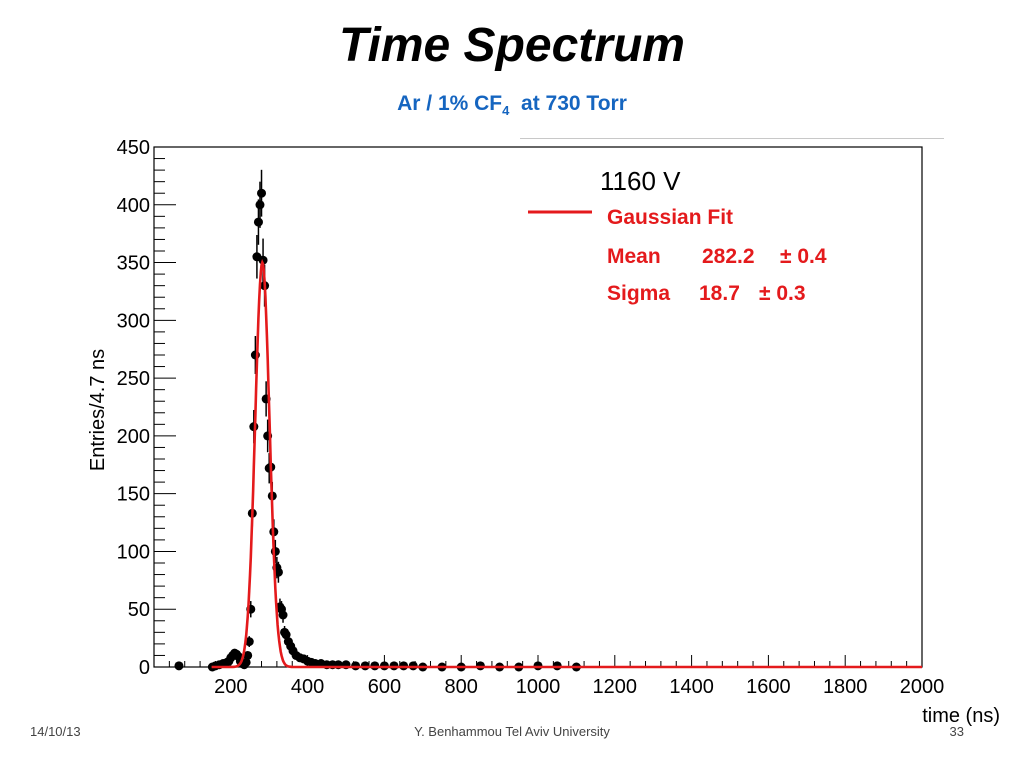  I want to click on y-tick-label: 400, so click(133, 206).